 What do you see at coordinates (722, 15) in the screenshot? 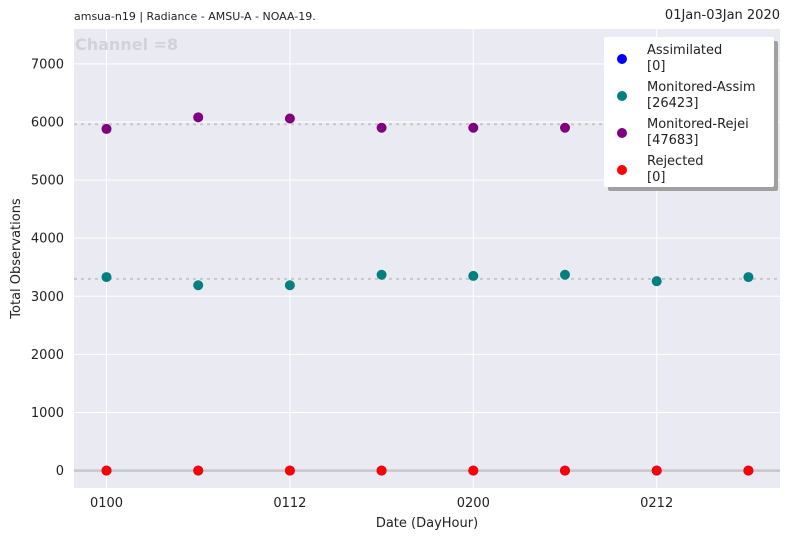
I see `chart-header-date-range: 01Jan-03Jan 2020` at bounding box center [722, 15].